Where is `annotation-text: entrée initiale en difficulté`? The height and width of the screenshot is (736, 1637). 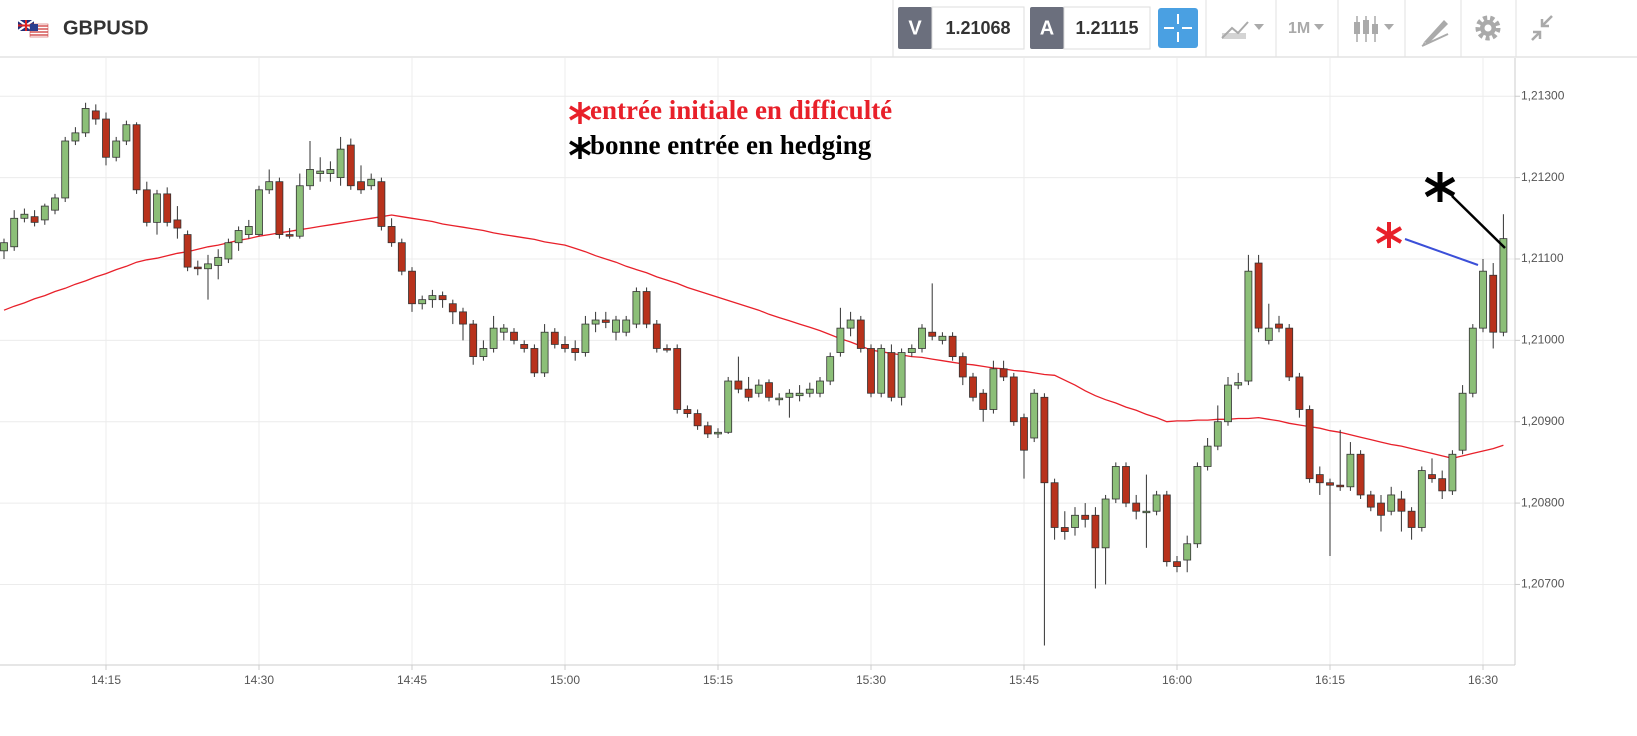 annotation-text: entrée initiale en difficulté is located at coordinates (741, 110).